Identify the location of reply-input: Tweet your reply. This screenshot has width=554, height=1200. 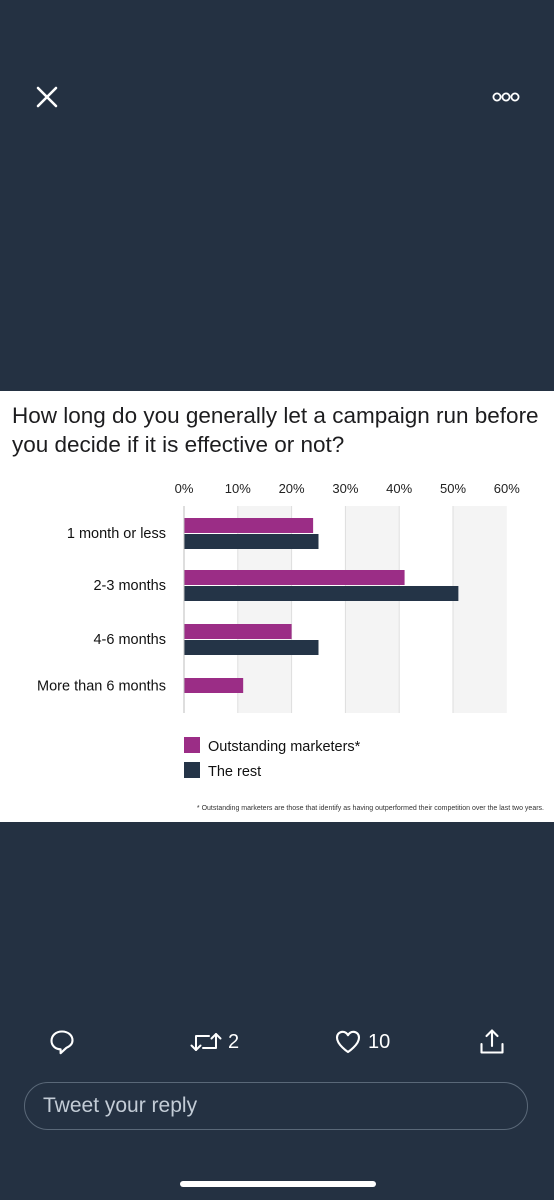
(276, 1106).